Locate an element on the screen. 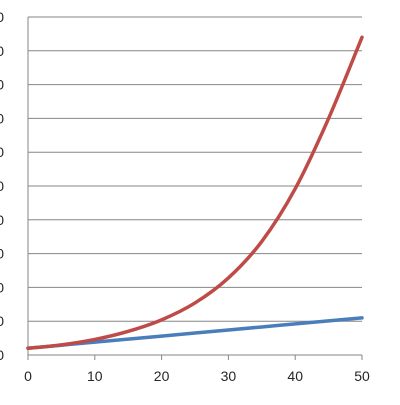 The width and height of the screenshot is (400, 405). x-tick-label: 0 is located at coordinates (28, 376).